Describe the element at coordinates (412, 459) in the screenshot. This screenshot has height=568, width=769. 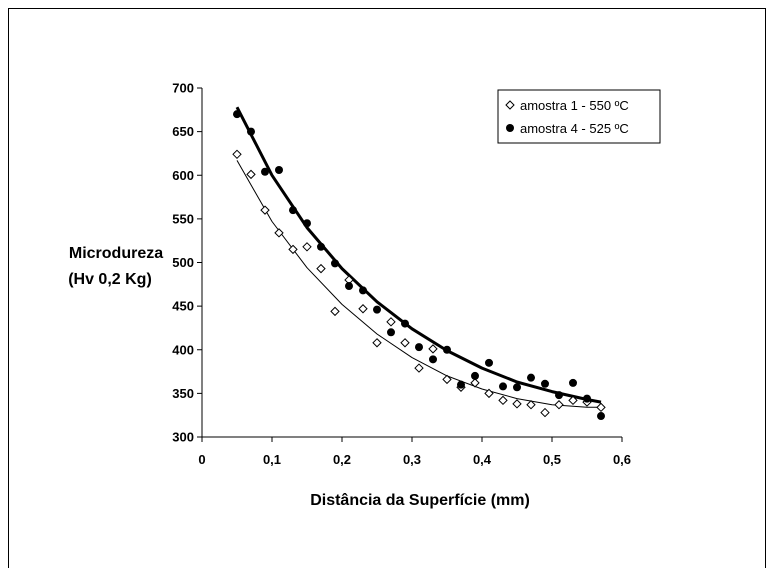
I see `x-tick-label: 0,3` at that location.